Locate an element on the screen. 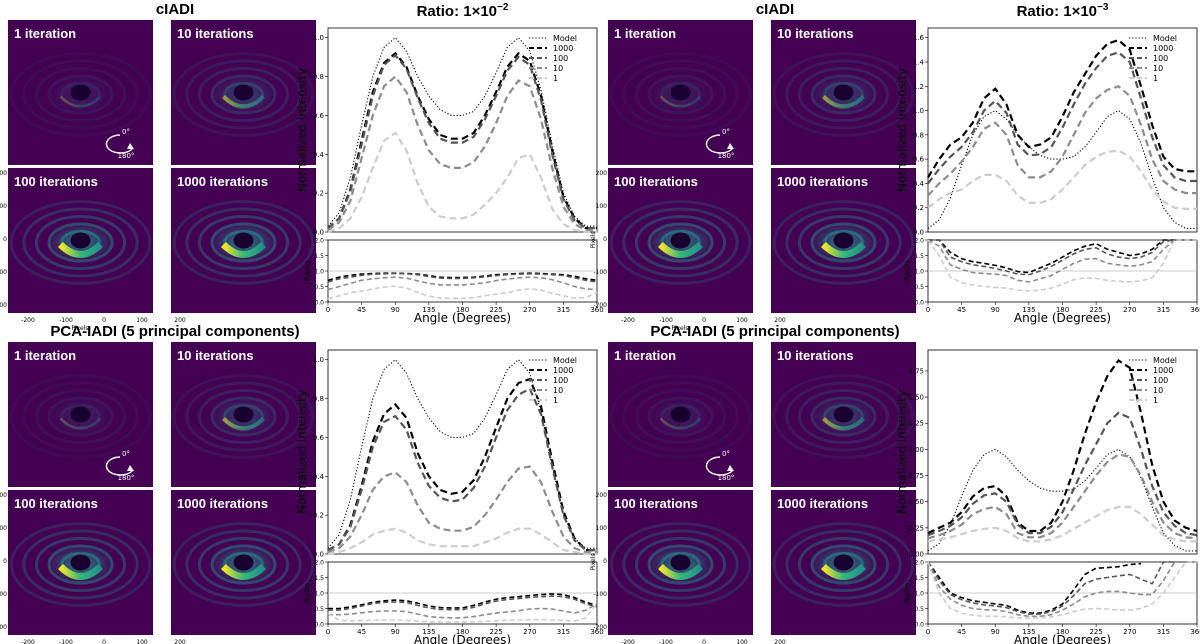  image-y-label: Pixels is located at coordinates (593, 561).